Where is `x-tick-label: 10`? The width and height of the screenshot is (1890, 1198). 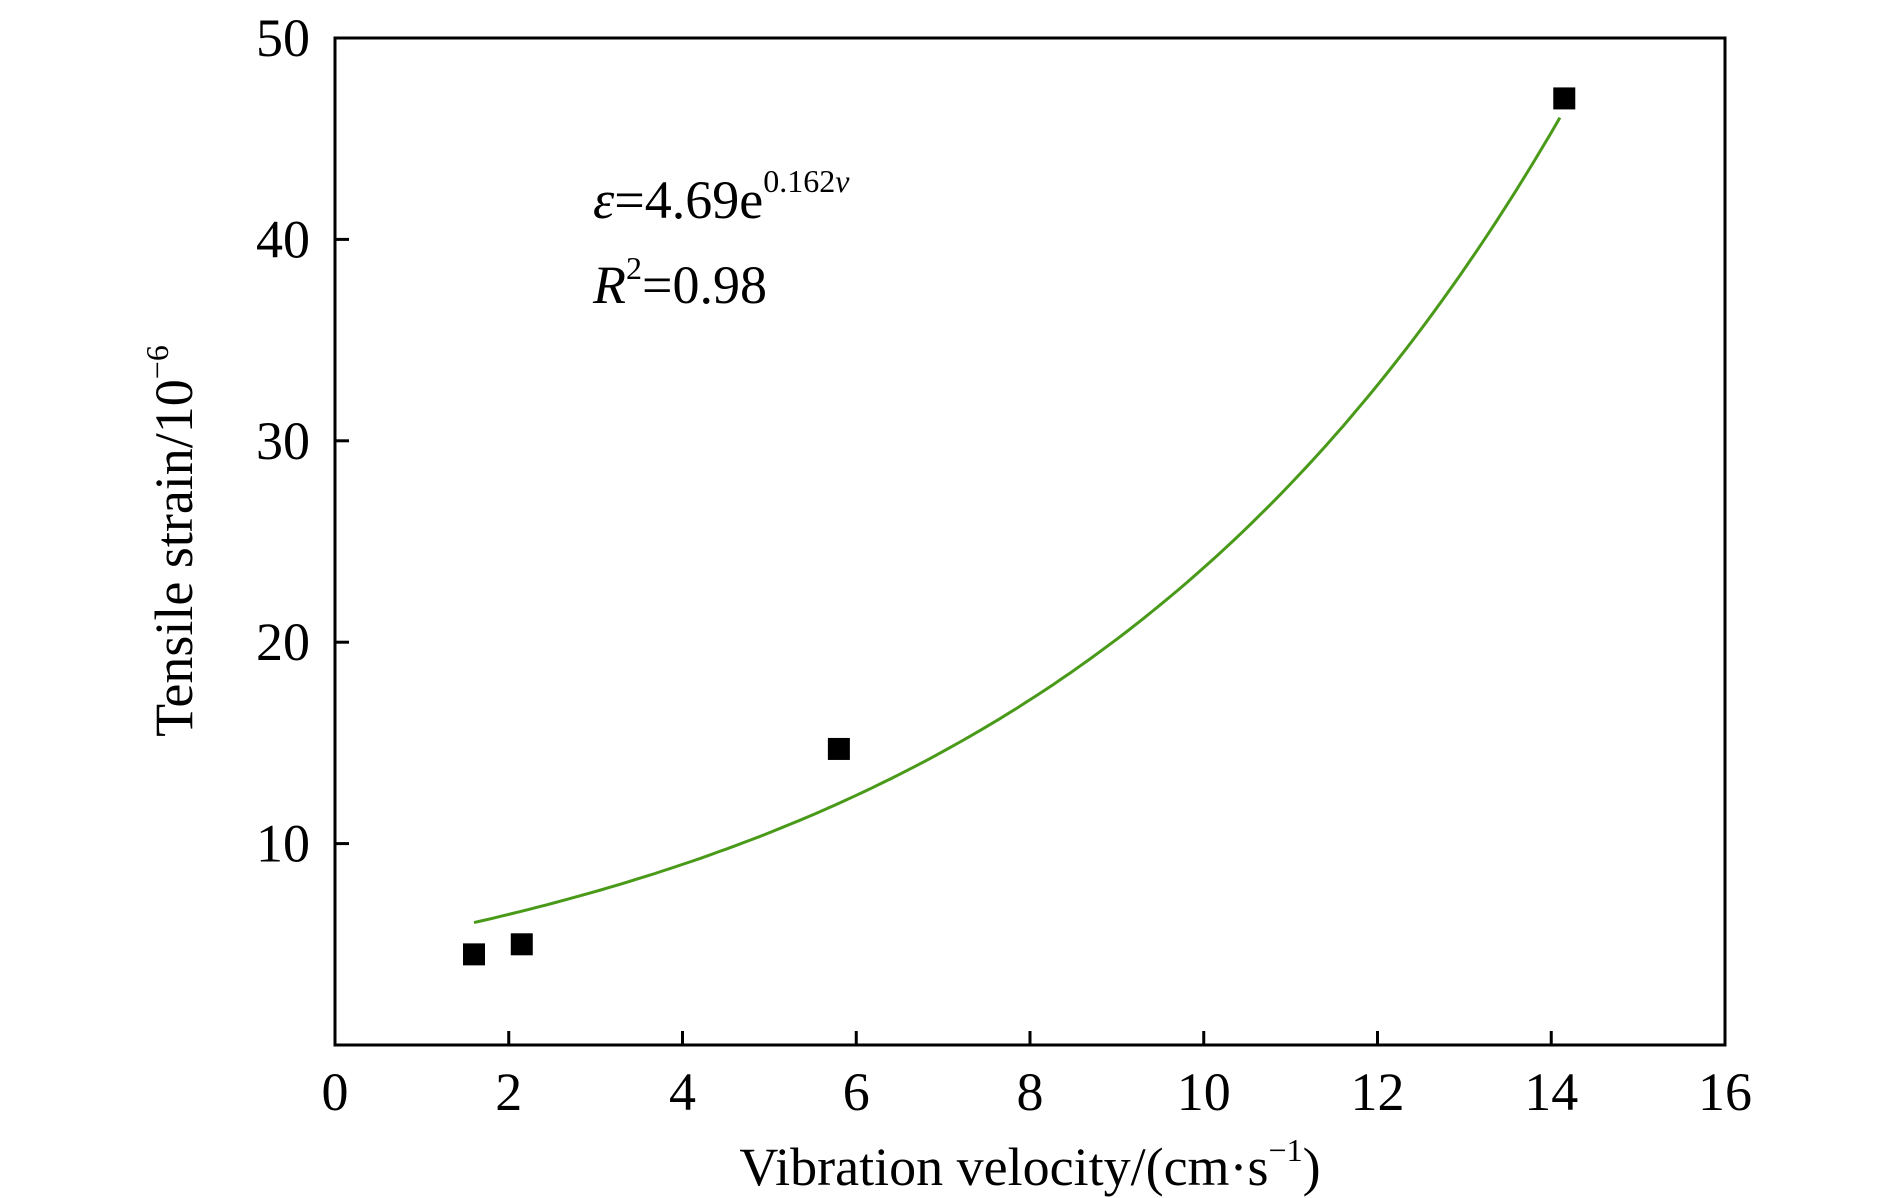 x-tick-label: 10 is located at coordinates (1204, 1092).